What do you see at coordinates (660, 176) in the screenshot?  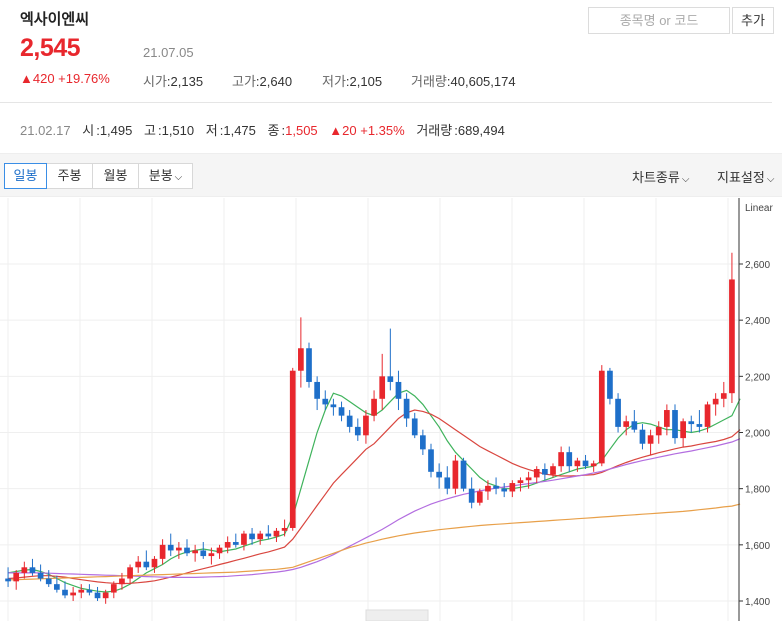 I see `chart-type-dropdown: 차트종류 ⌵` at bounding box center [660, 176].